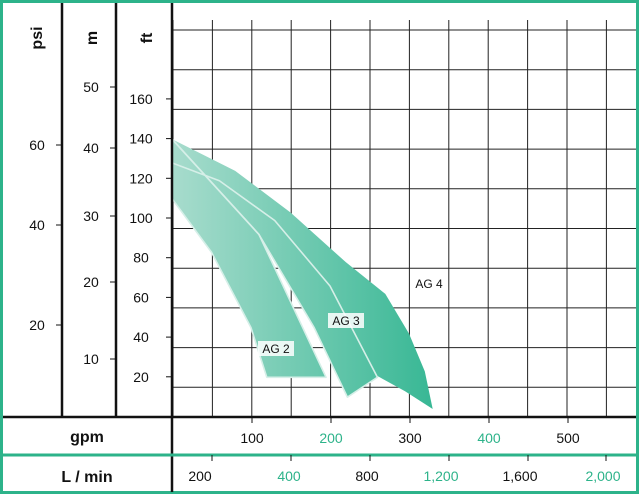  I want to click on psi-tick-label: 20, so click(37, 325).